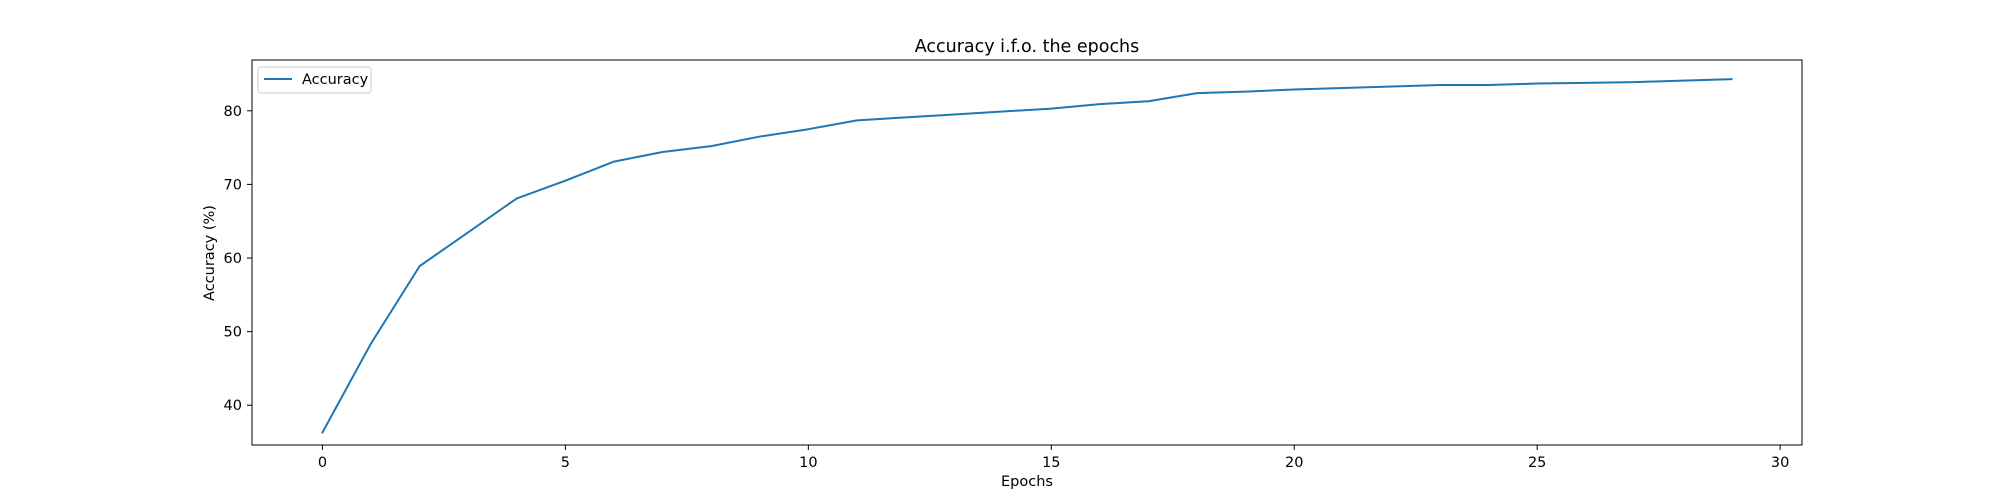 Image resolution: width=2000 pixels, height=500 pixels. Describe the element at coordinates (233, 112) in the screenshot. I see `y-tick-label: 80` at that location.